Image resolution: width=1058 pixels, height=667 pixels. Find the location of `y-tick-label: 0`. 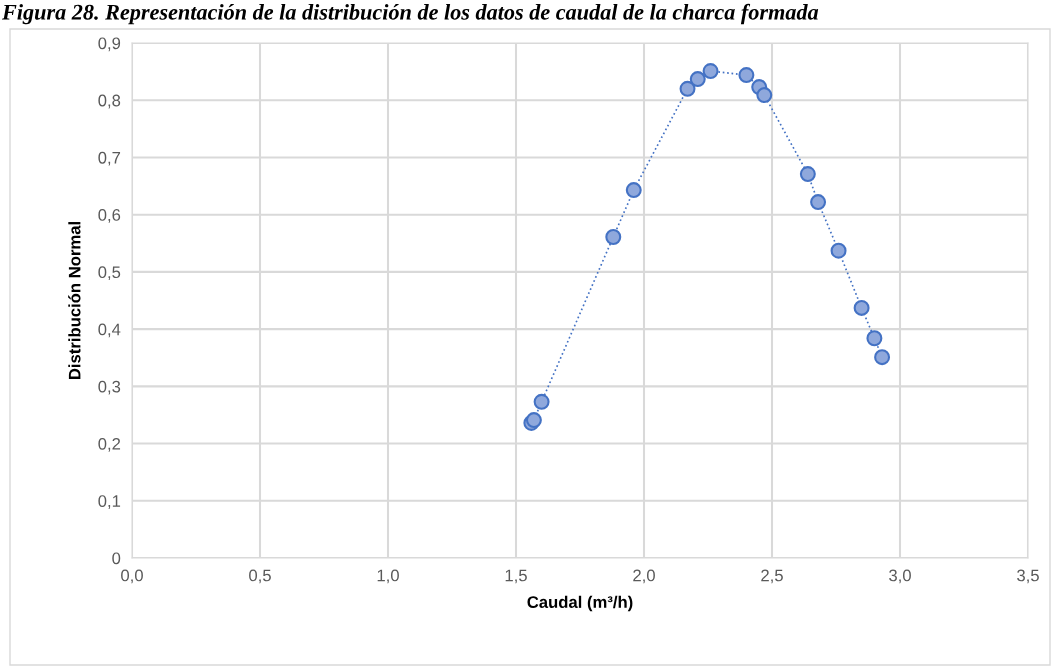

y-tick-label: 0 is located at coordinates (116, 558).